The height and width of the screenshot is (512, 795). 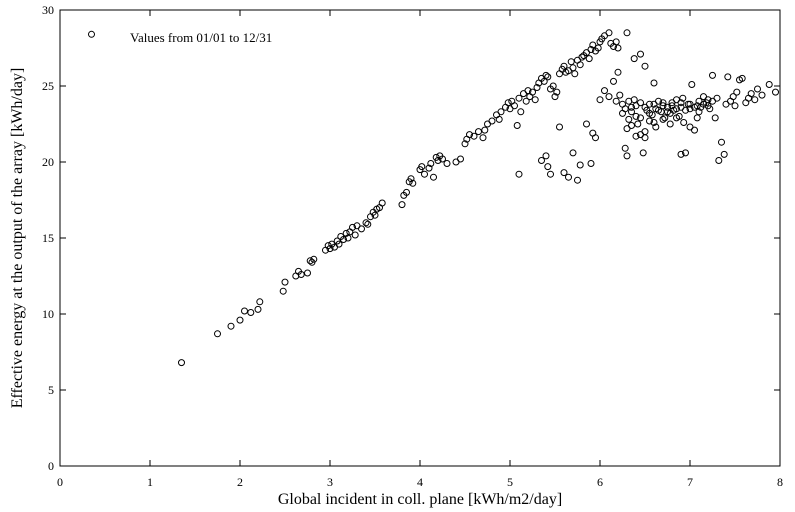 What do you see at coordinates (51, 390) in the screenshot?
I see `y-tick-label: 5` at bounding box center [51, 390].